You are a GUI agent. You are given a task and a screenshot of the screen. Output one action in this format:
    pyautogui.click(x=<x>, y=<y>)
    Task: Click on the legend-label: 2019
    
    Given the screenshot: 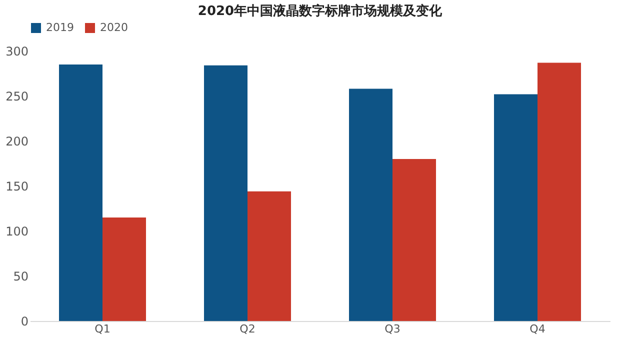 What is the action you would take?
    pyautogui.click(x=60, y=27)
    